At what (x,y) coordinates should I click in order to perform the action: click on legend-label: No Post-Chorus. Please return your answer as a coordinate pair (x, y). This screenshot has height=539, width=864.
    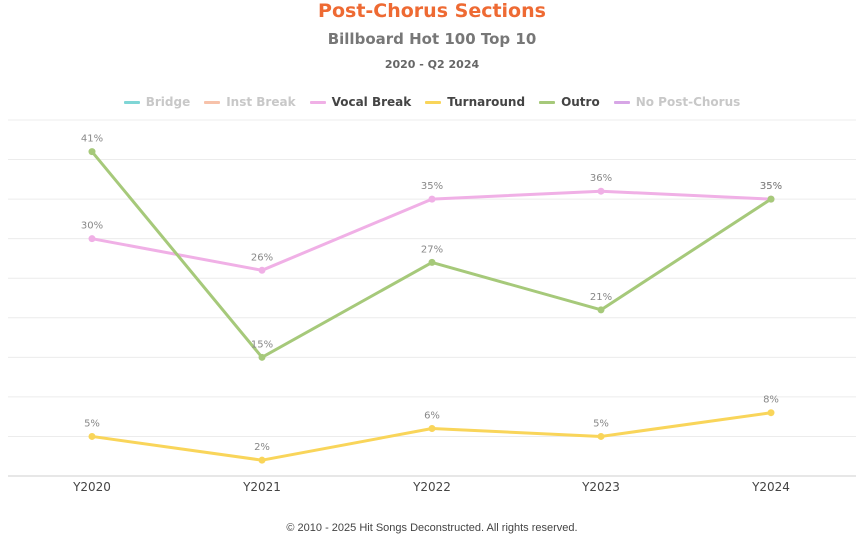
    Looking at the image, I should click on (688, 102).